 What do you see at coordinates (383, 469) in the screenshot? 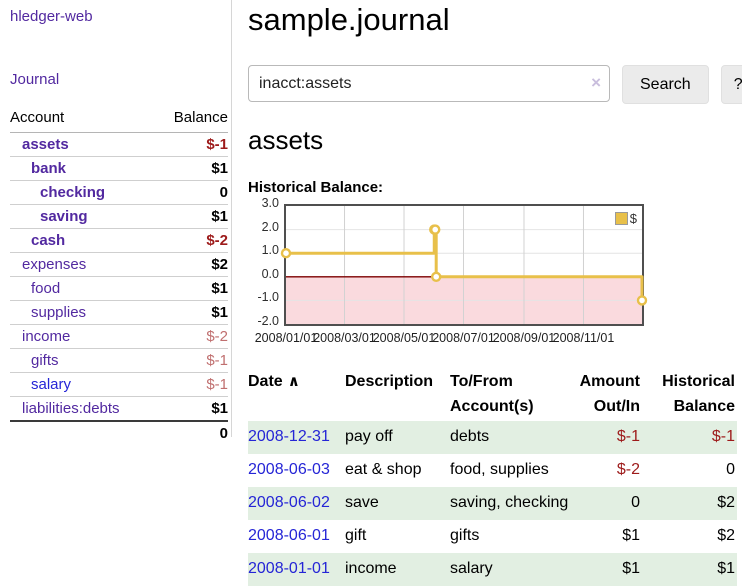
I see `register-description: eat & shop` at bounding box center [383, 469].